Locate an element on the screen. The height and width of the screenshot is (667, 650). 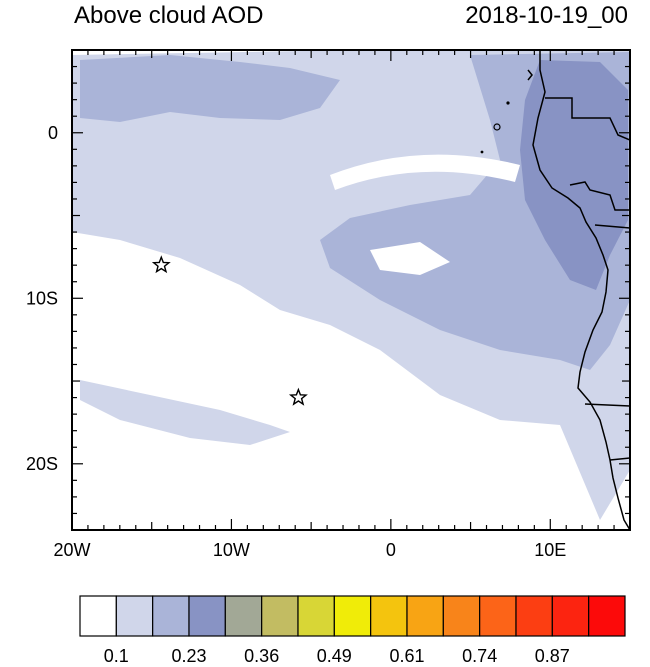
x-tick-label-20w: 20W is located at coordinates (71, 550).